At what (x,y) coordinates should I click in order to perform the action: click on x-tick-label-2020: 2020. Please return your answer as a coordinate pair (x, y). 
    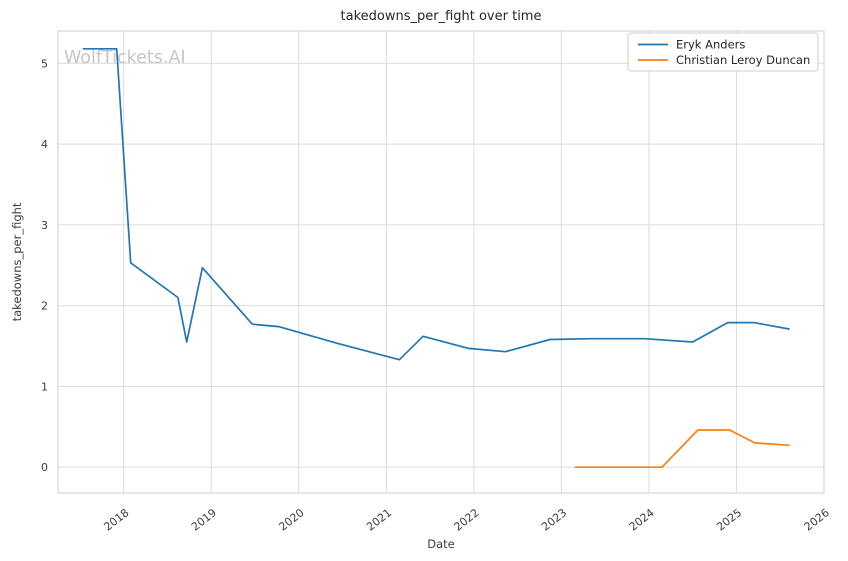
    Looking at the image, I should click on (292, 519).